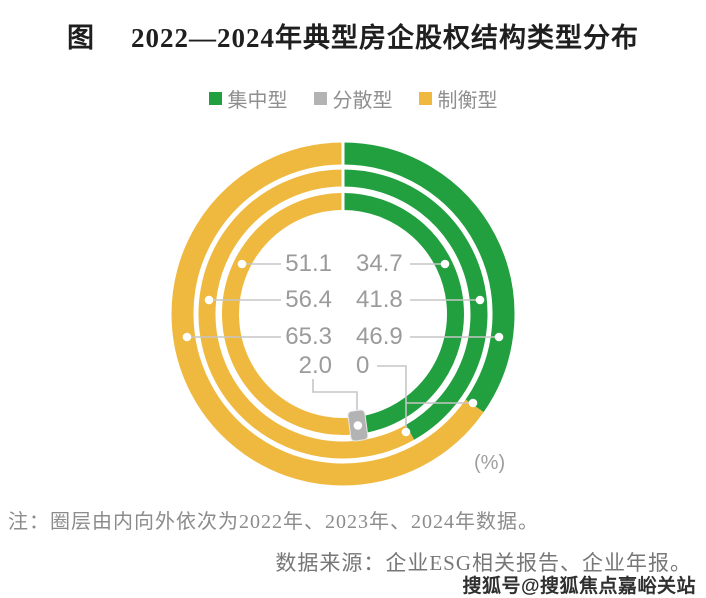 The height and width of the screenshot is (598, 706). Describe the element at coordinates (379, 263) in the screenshot. I see `donut-value-label-concentrated-1: 34.7` at that location.